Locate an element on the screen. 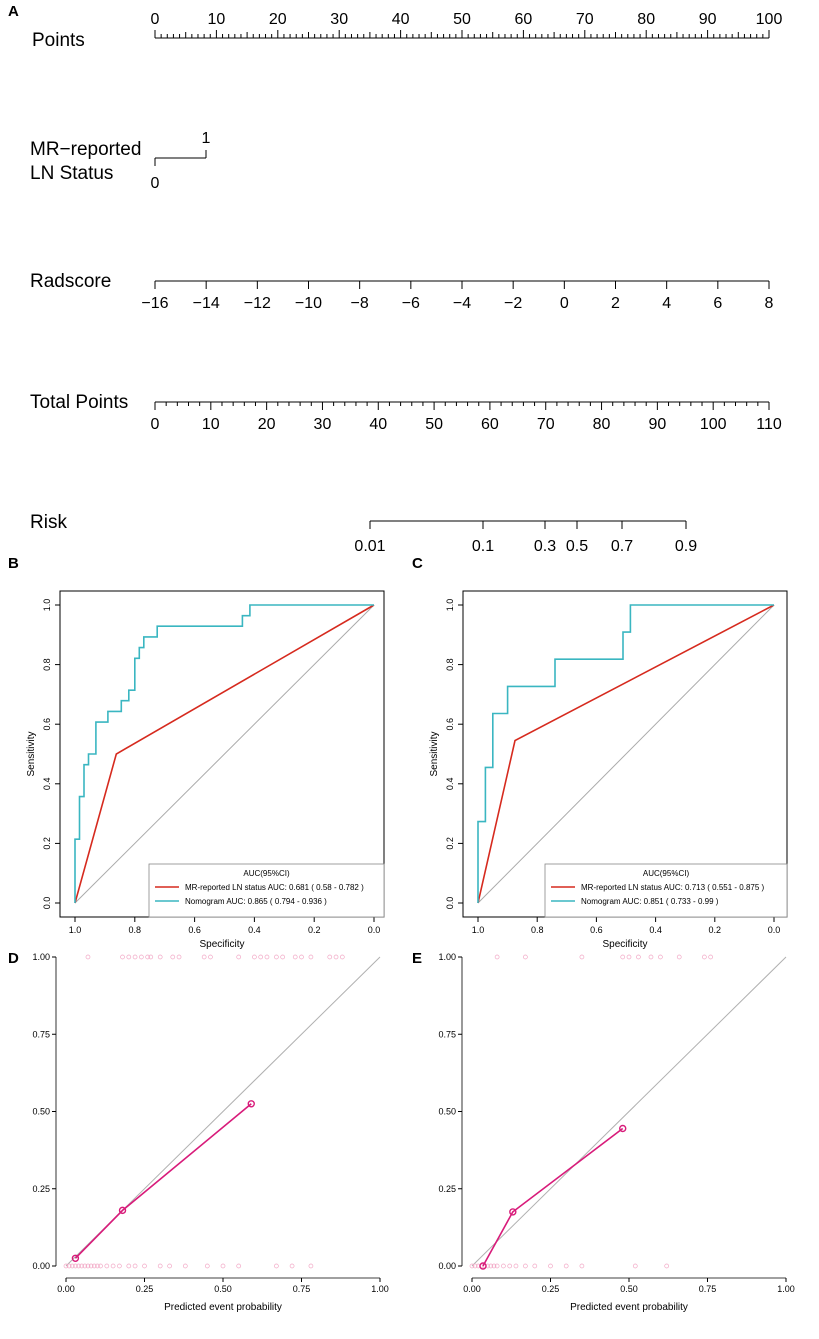 The width and height of the screenshot is (819, 1339). y-axis-label: Sensitivity is located at coordinates (434, 753).